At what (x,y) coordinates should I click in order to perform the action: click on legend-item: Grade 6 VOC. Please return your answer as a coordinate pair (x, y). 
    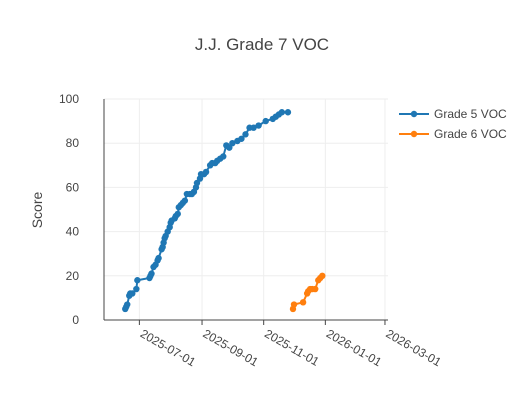
    Looking at the image, I should click on (453, 134).